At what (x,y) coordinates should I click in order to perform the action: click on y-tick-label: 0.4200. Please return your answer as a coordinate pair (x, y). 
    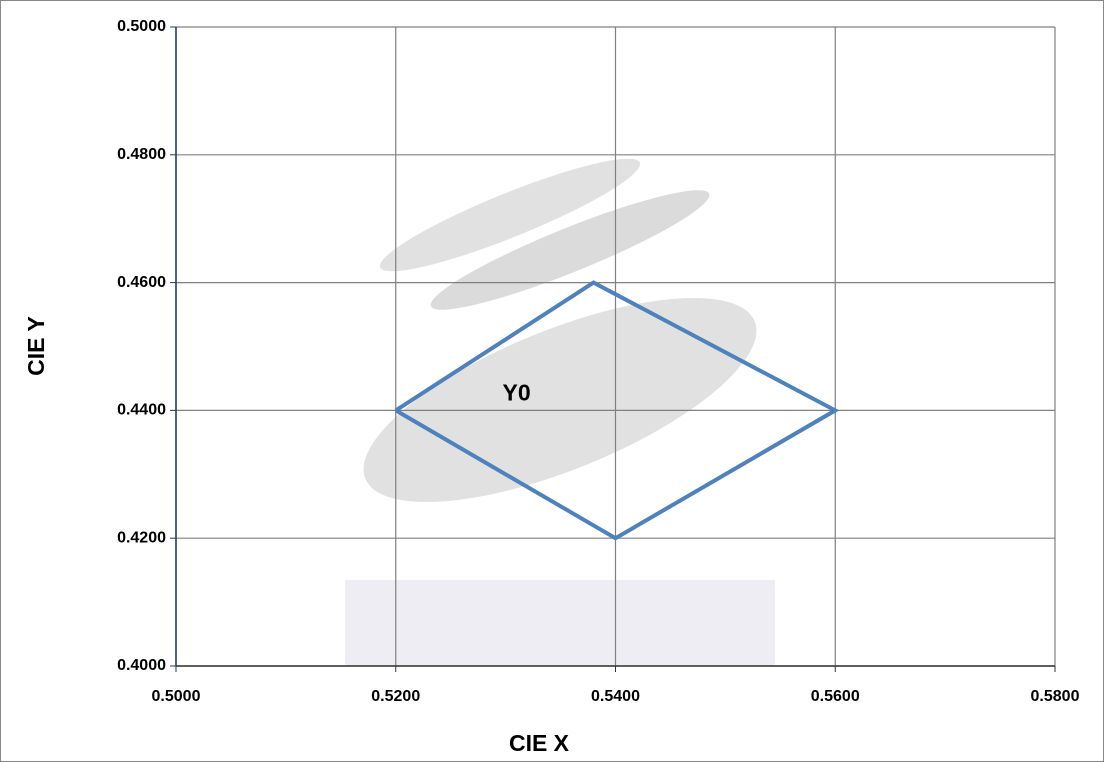
    Looking at the image, I should click on (141, 537).